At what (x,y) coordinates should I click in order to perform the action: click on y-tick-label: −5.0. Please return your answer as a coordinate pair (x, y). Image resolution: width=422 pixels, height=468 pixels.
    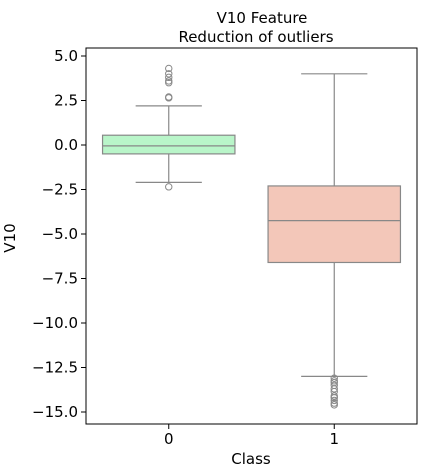
    Looking at the image, I should click on (60, 234).